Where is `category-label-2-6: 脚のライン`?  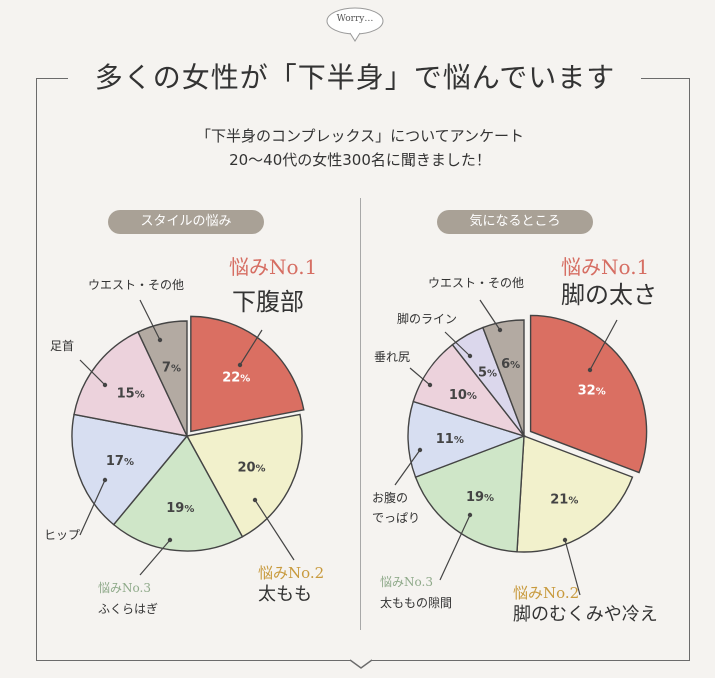 category-label-2-6: 脚のライン is located at coordinates (427, 318).